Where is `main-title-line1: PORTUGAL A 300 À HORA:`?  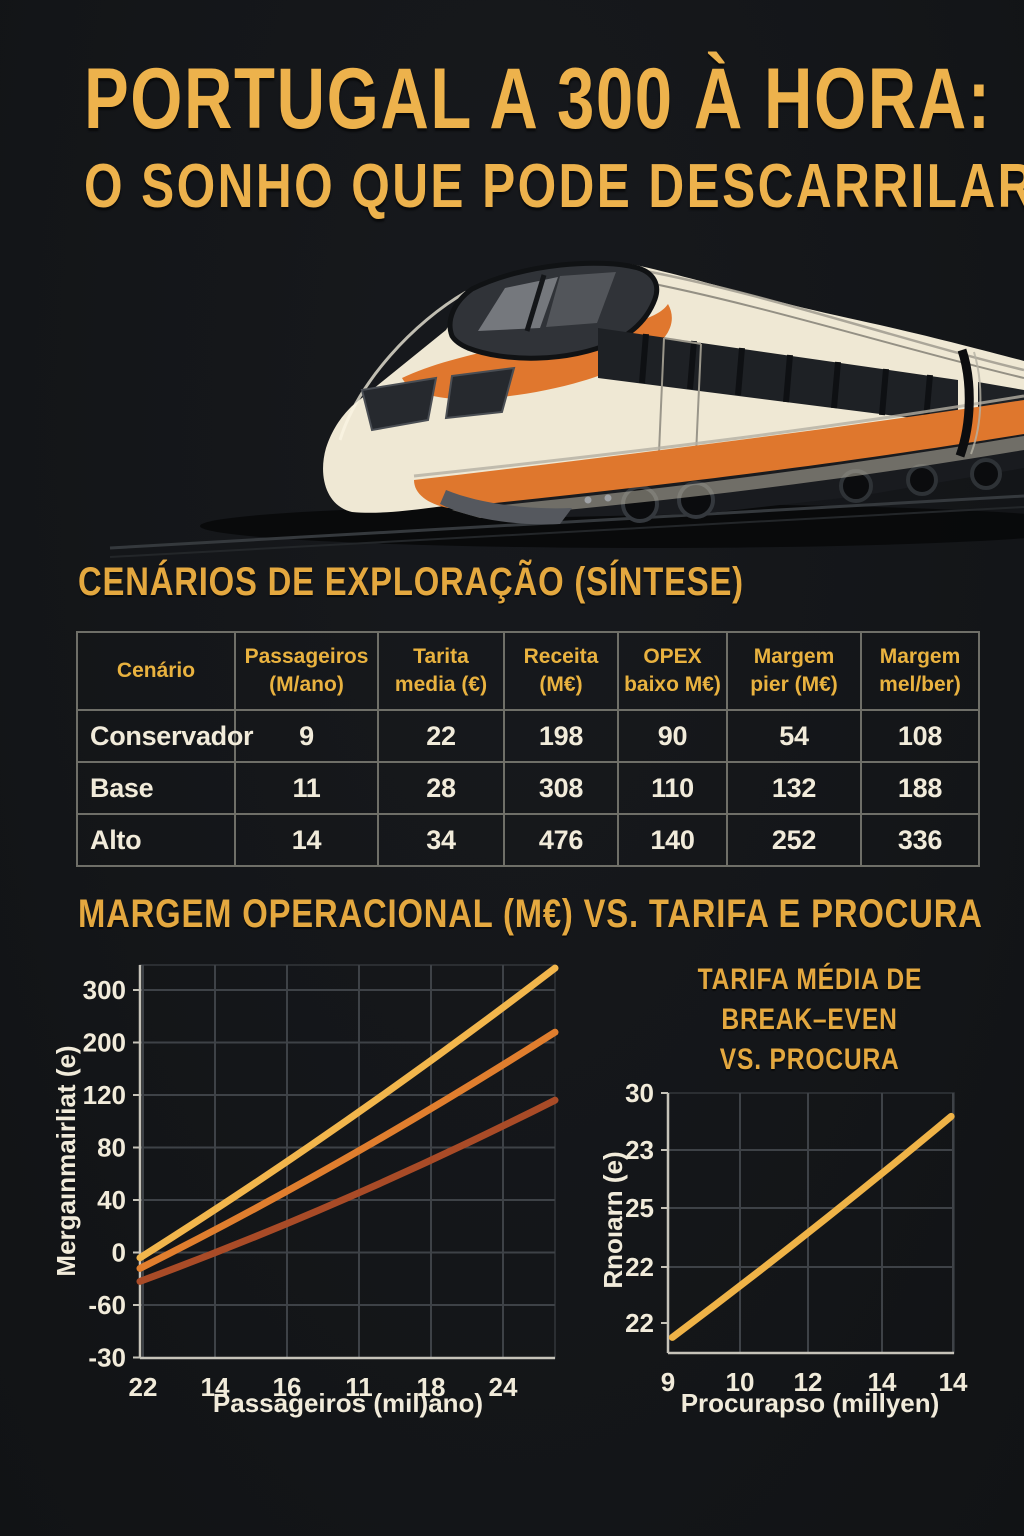
main-title-line1: PORTUGAL A 300 À HORA: is located at coordinates (538, 99).